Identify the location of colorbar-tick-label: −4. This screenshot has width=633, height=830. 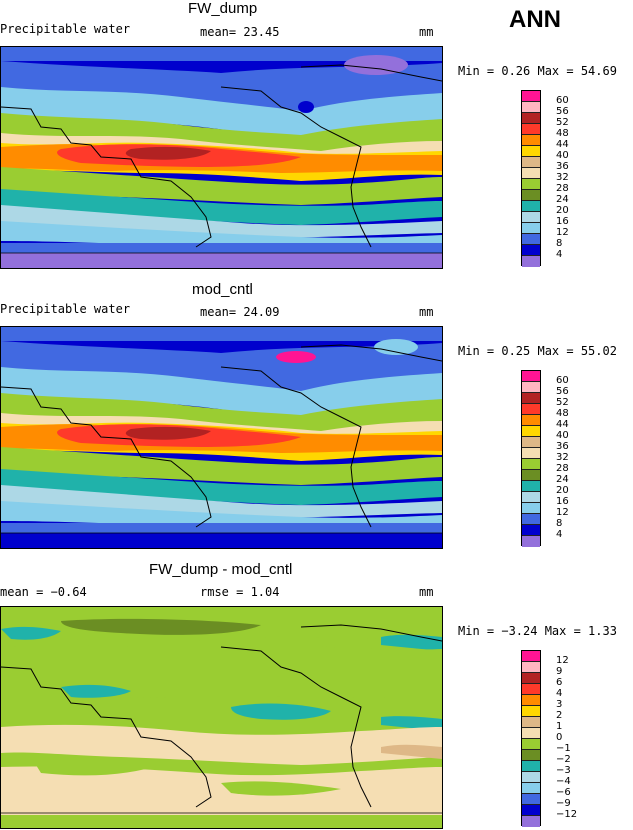
(563, 781).